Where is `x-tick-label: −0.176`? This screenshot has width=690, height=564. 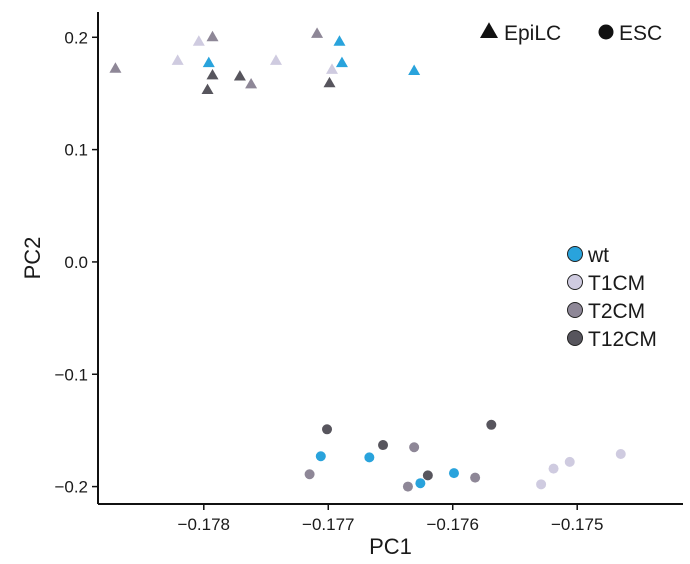 x-tick-label: −0.176 is located at coordinates (452, 524).